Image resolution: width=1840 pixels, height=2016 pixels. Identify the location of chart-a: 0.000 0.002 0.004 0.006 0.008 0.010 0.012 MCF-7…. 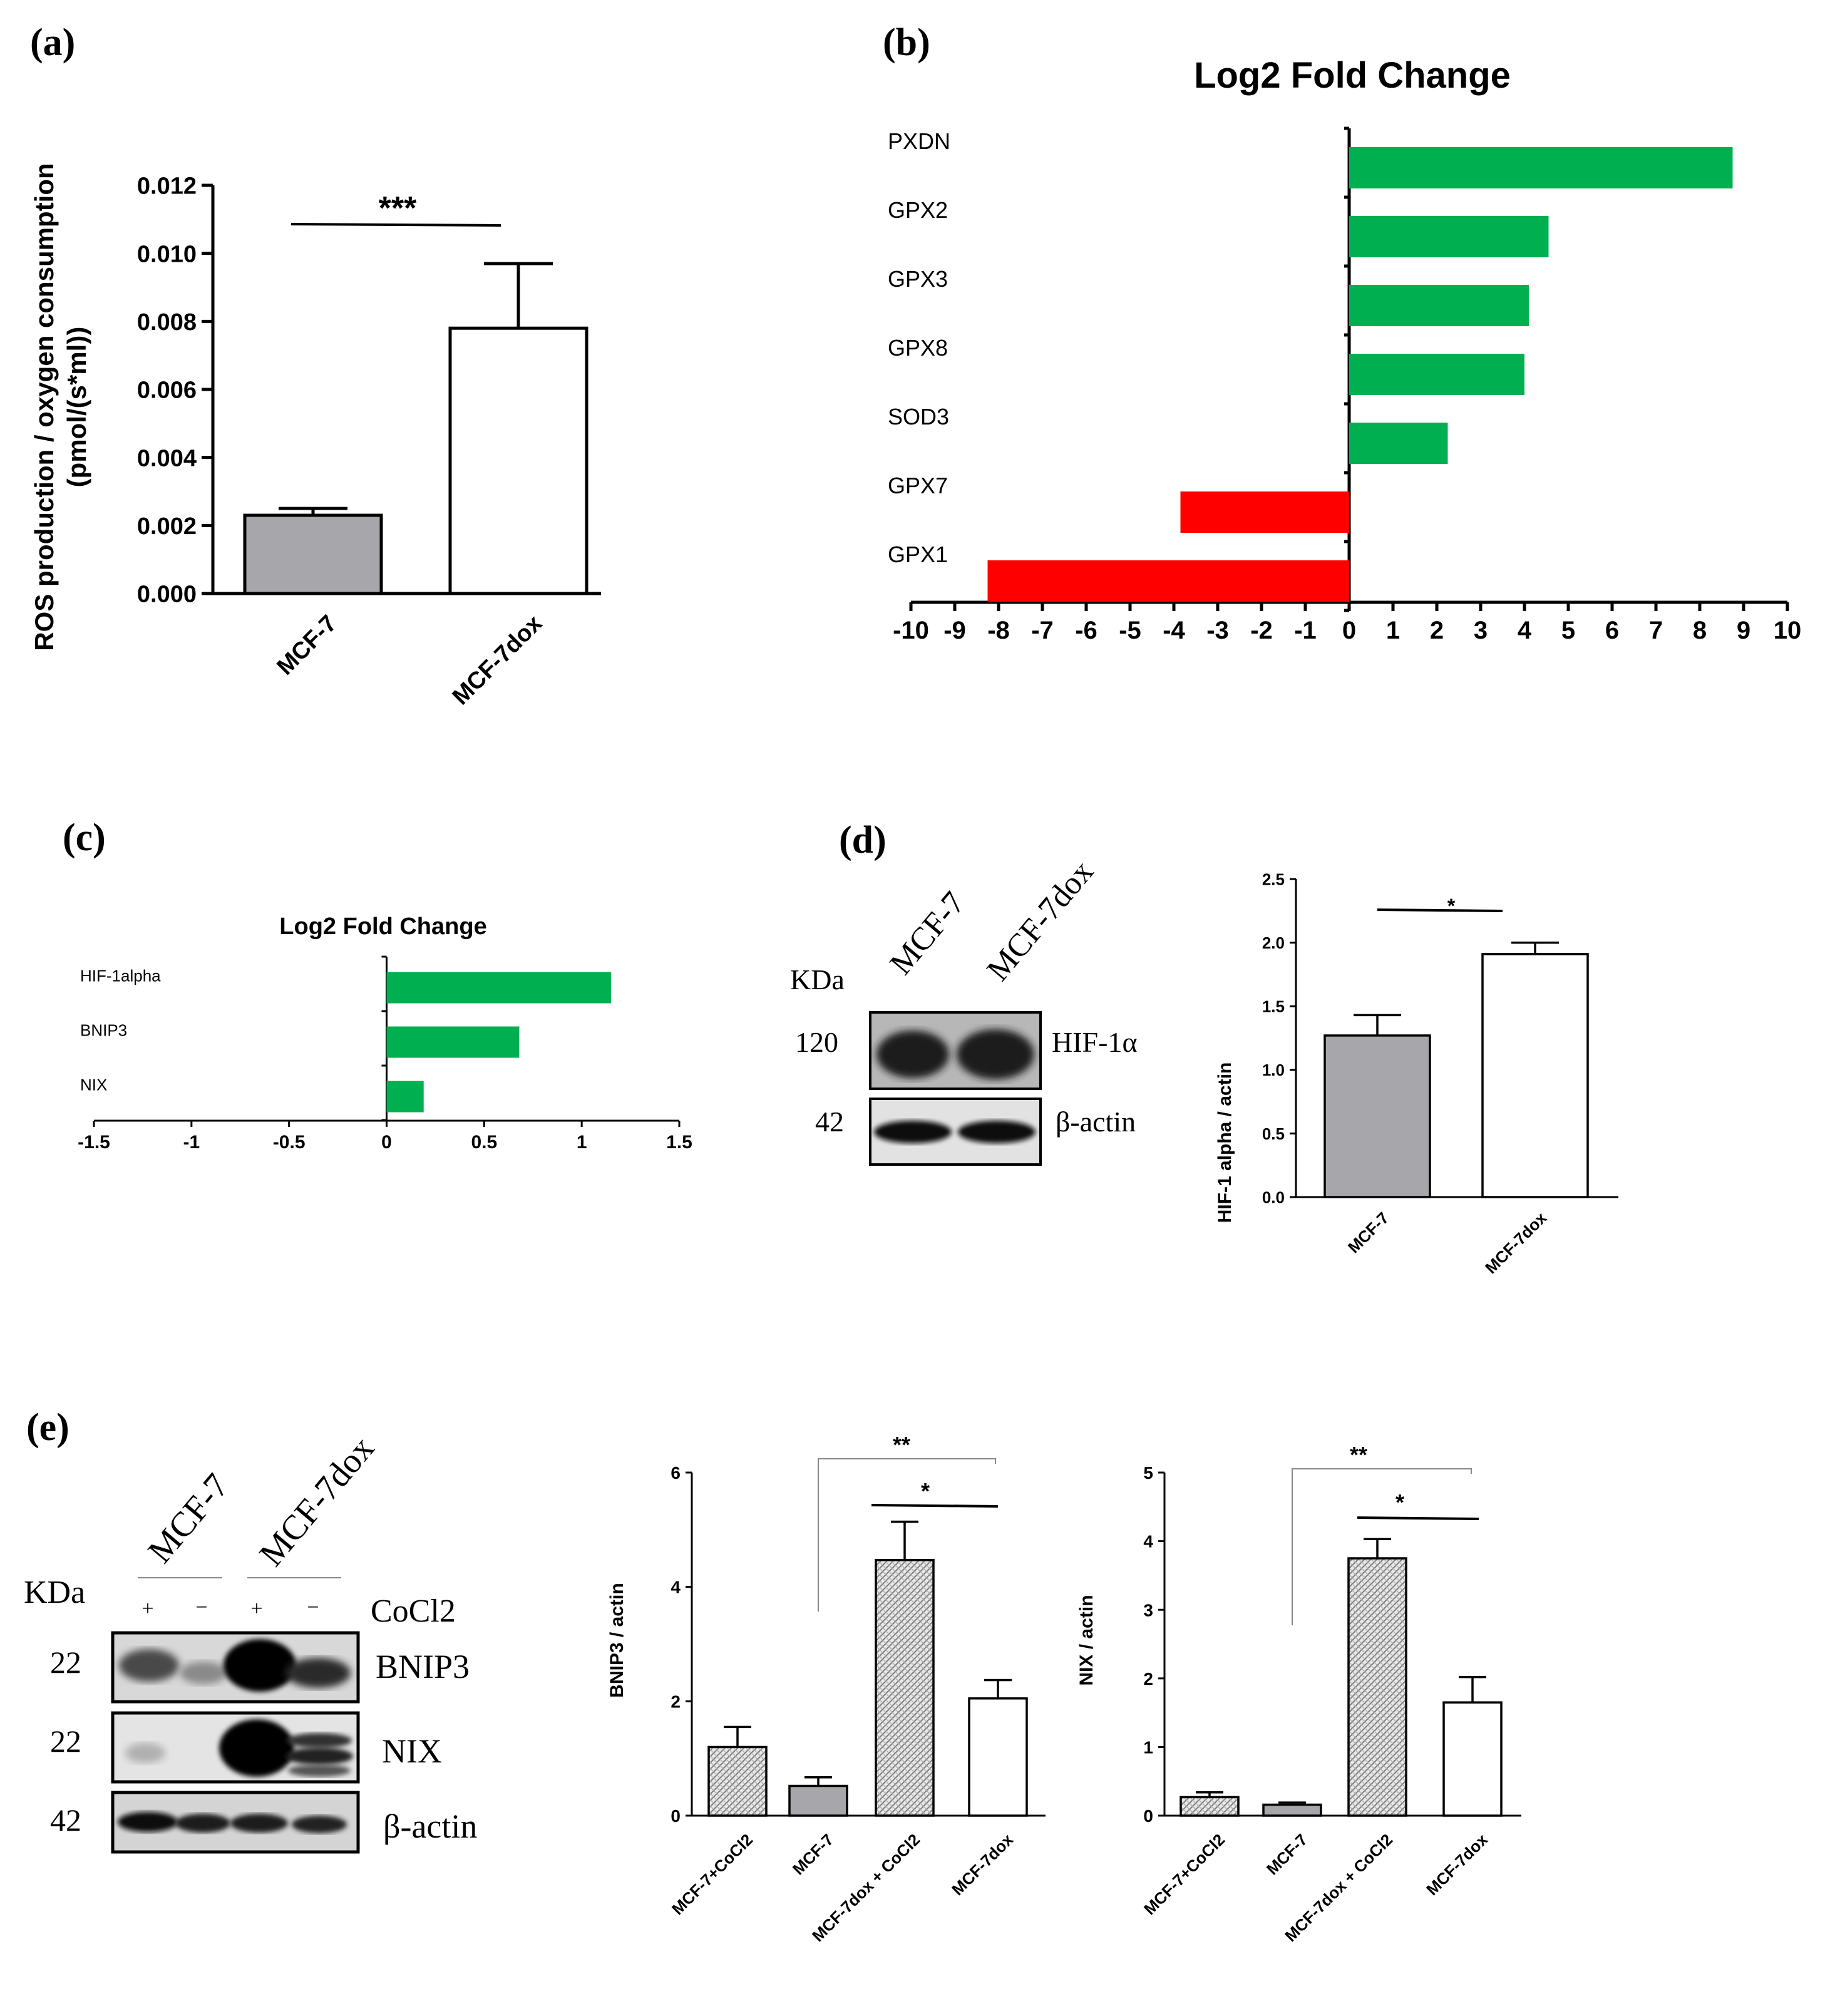
(369, 442).